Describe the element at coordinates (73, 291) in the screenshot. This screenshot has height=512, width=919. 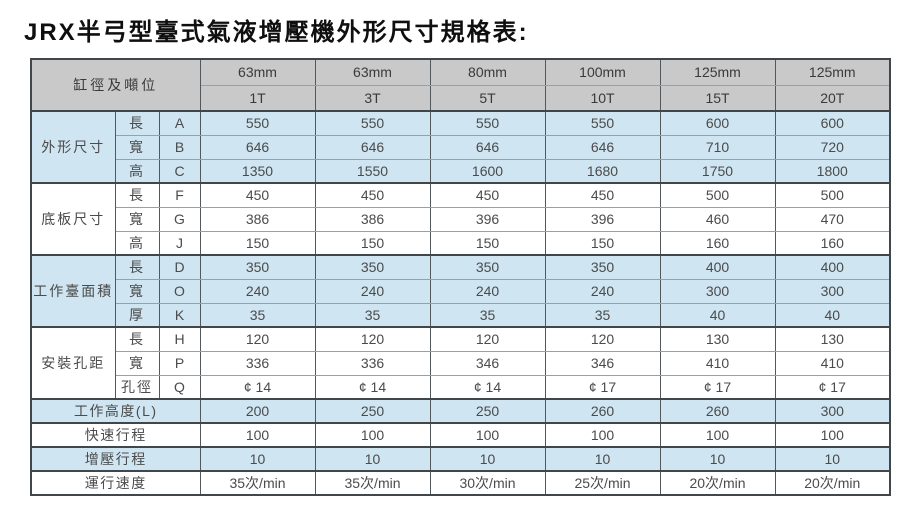
I see `row-group-label: 工作臺面積` at that location.